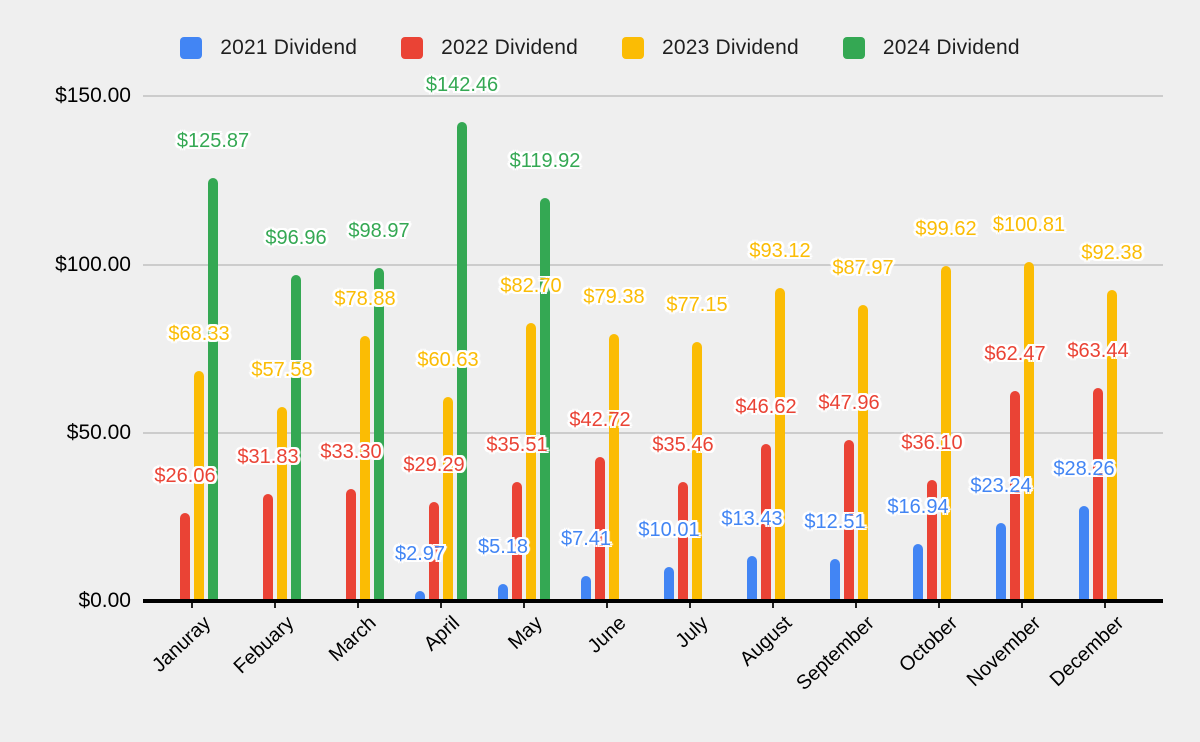 The image size is (1200, 742). Describe the element at coordinates (191, 48) in the screenshot. I see `legend-swatch-2021-dividend-icon` at that location.